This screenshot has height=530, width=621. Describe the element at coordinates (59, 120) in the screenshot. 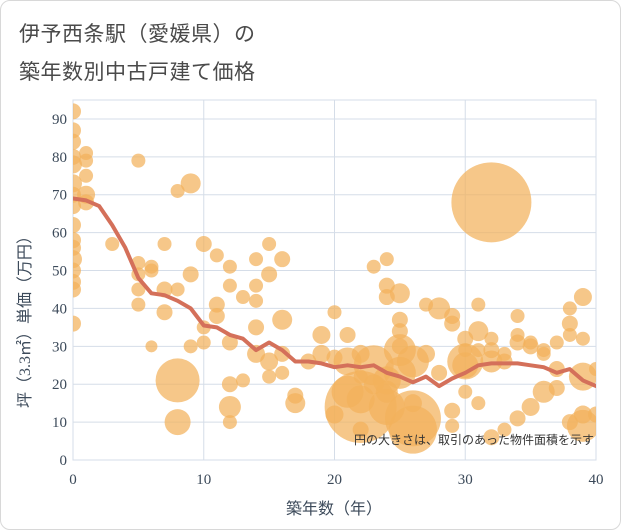

I see `y-tick-label: 90` at that location.